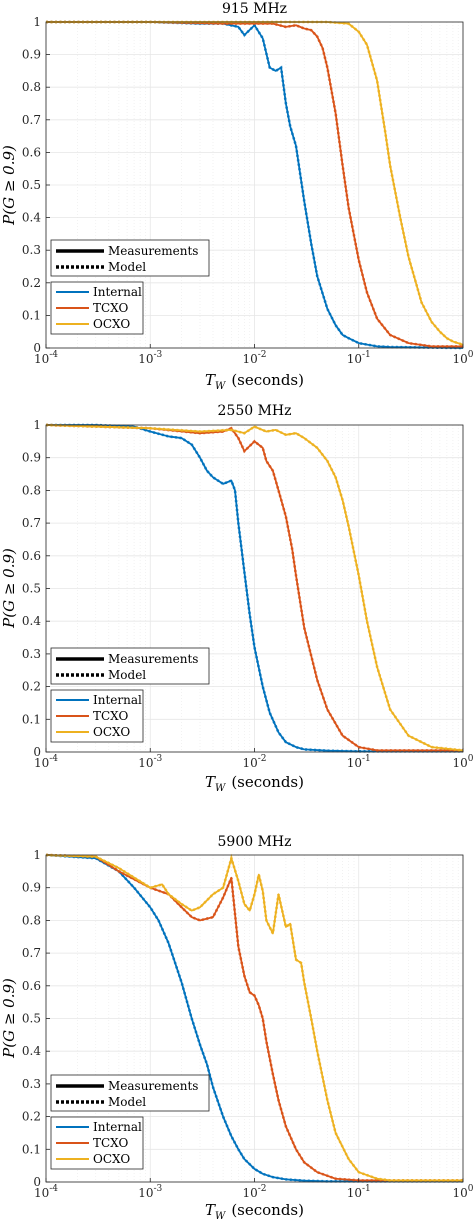 This screenshot has width=474, height=1227. What do you see at coordinates (255, 411) in the screenshot?
I see `chart-title: 2550 MHz` at bounding box center [255, 411].